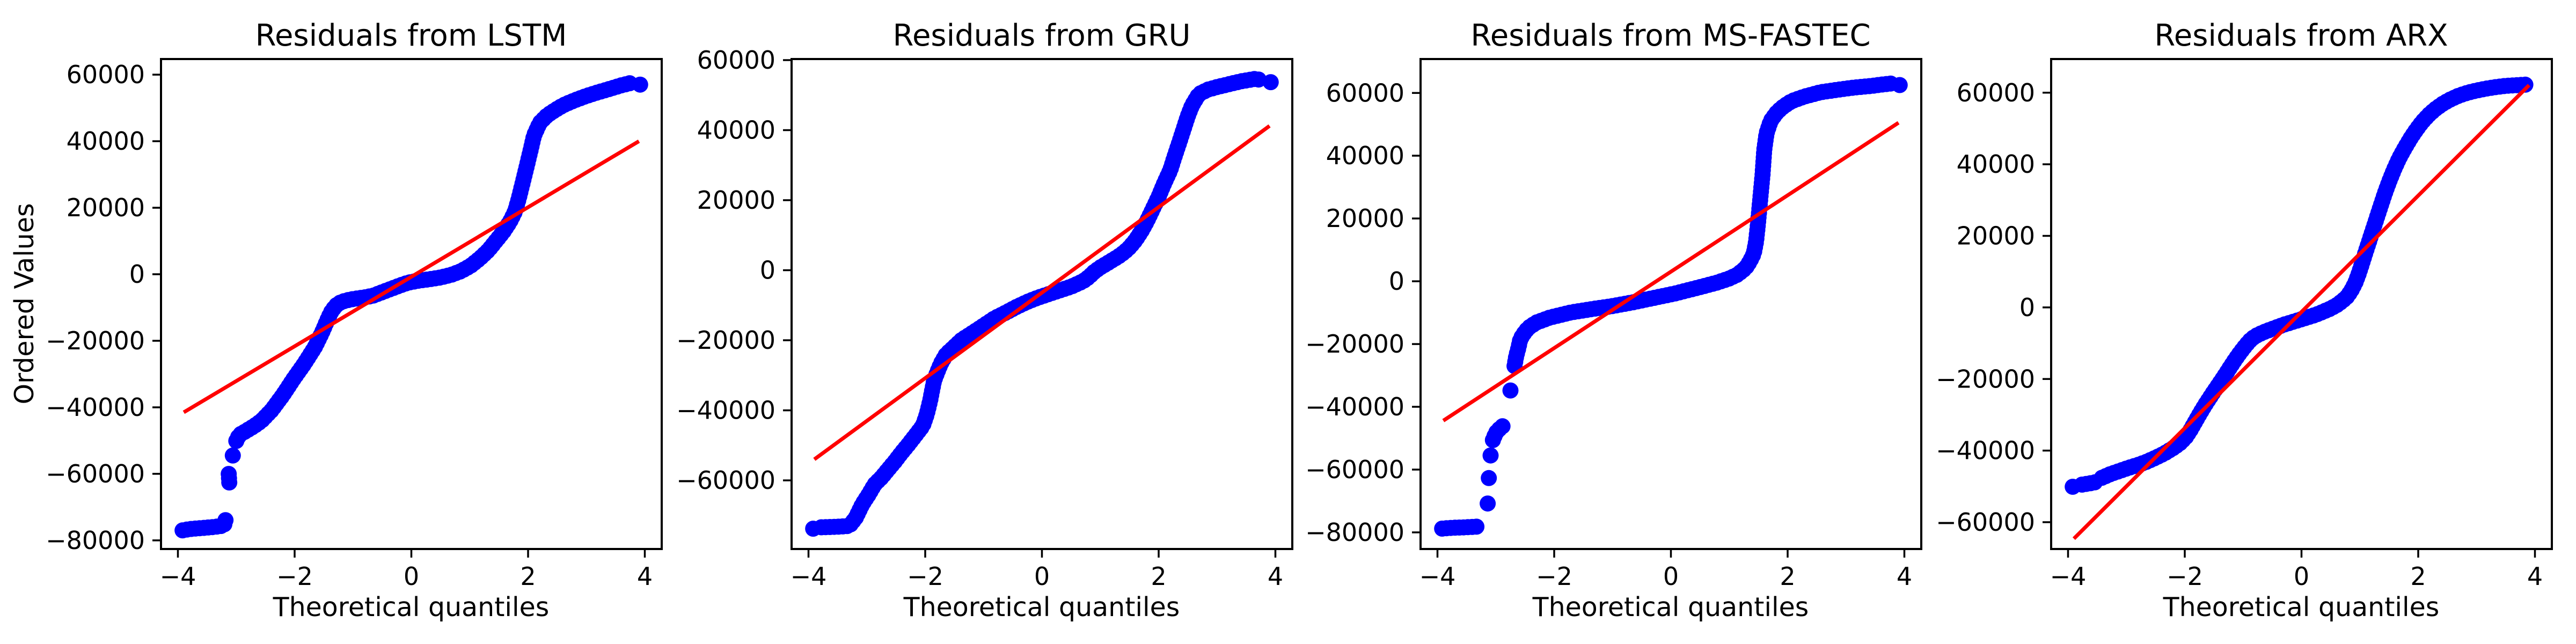 This screenshot has width=2576, height=644. I want to click on x-axis-label-ms-fastec: Theoretical quantiles, so click(1670, 607).